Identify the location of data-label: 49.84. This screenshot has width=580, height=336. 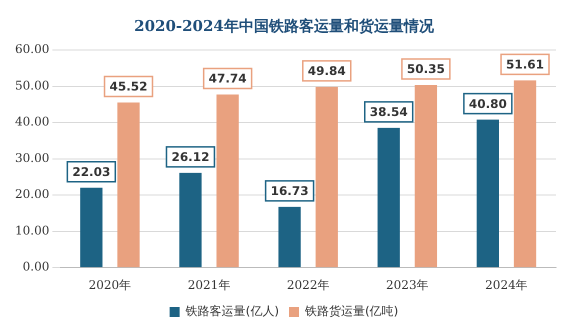
(327, 71).